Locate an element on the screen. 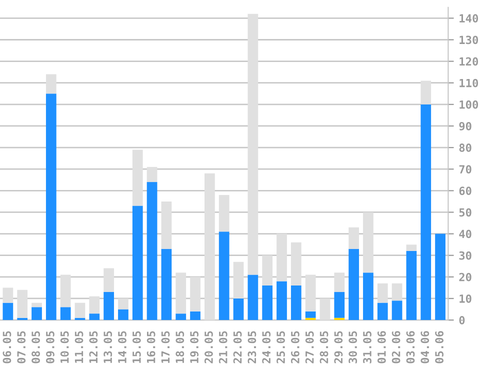 The image size is (498, 370). y-tick-label: 50 is located at coordinates (465, 212).